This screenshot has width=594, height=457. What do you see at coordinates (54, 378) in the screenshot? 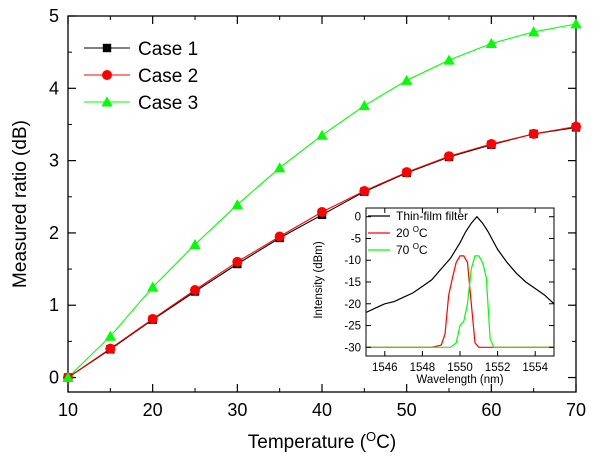
I see `y-tick-label: 0` at bounding box center [54, 378].